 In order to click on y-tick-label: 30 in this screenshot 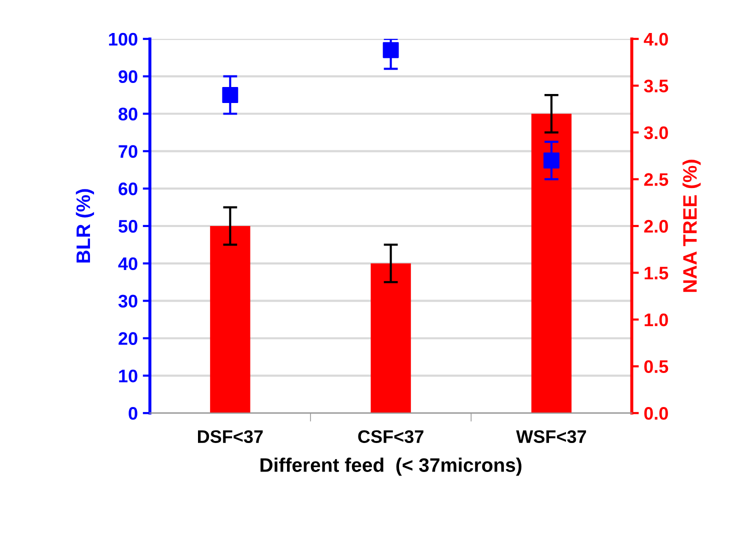, I will do `click(128, 301)`.